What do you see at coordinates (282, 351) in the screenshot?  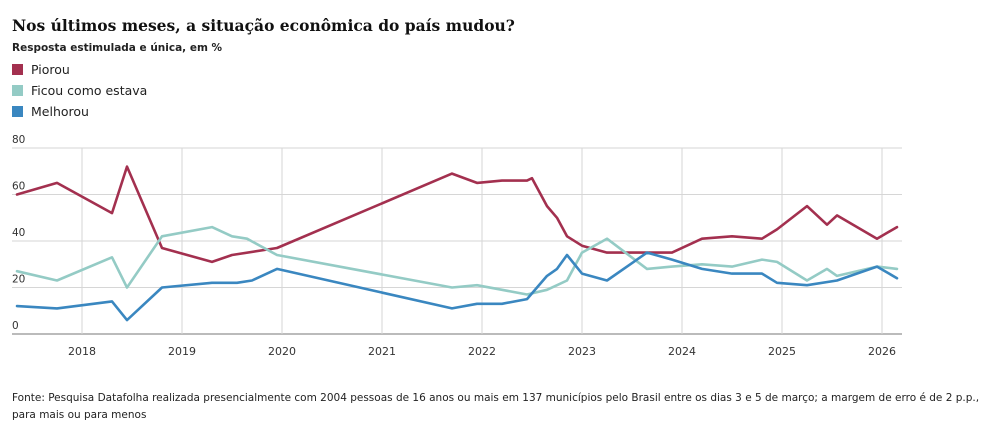 I see `x-tick-label: 2020` at bounding box center [282, 351].